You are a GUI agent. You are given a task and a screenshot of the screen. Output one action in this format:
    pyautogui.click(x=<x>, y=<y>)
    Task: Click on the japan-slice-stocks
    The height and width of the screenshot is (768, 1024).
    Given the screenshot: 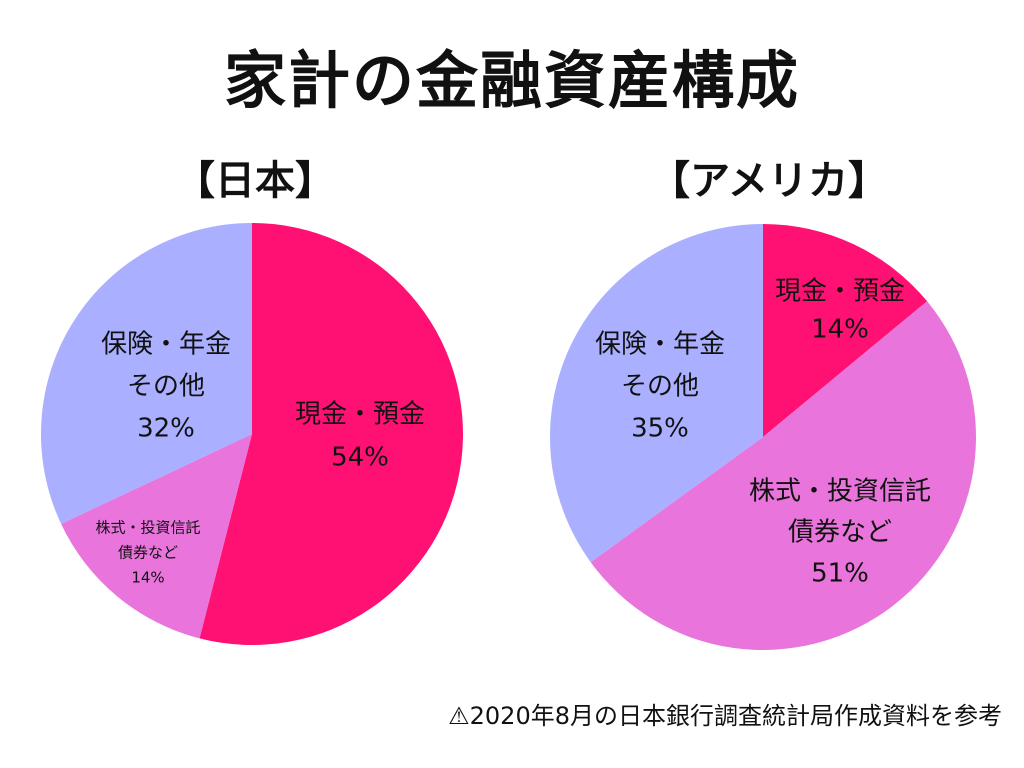 What is the action you would take?
    pyautogui.click(x=156, y=536)
    